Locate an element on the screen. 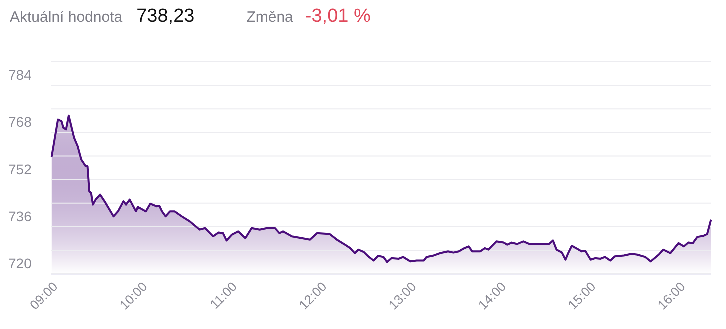 Image resolution: width=726 pixels, height=329 pixels. y-tick-label: 768 is located at coordinates (20, 122).